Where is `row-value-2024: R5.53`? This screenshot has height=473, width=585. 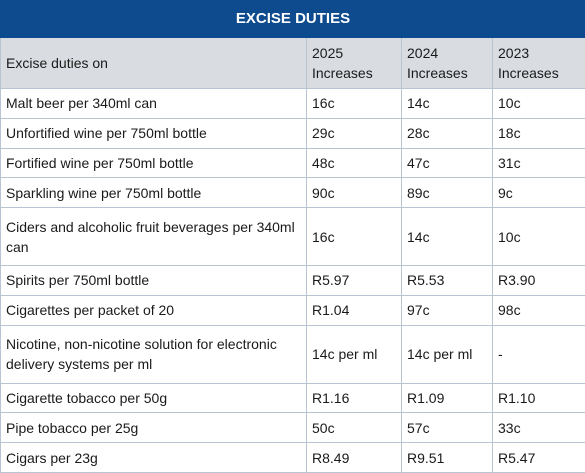
row-value-2024: R5.53 is located at coordinates (447, 280).